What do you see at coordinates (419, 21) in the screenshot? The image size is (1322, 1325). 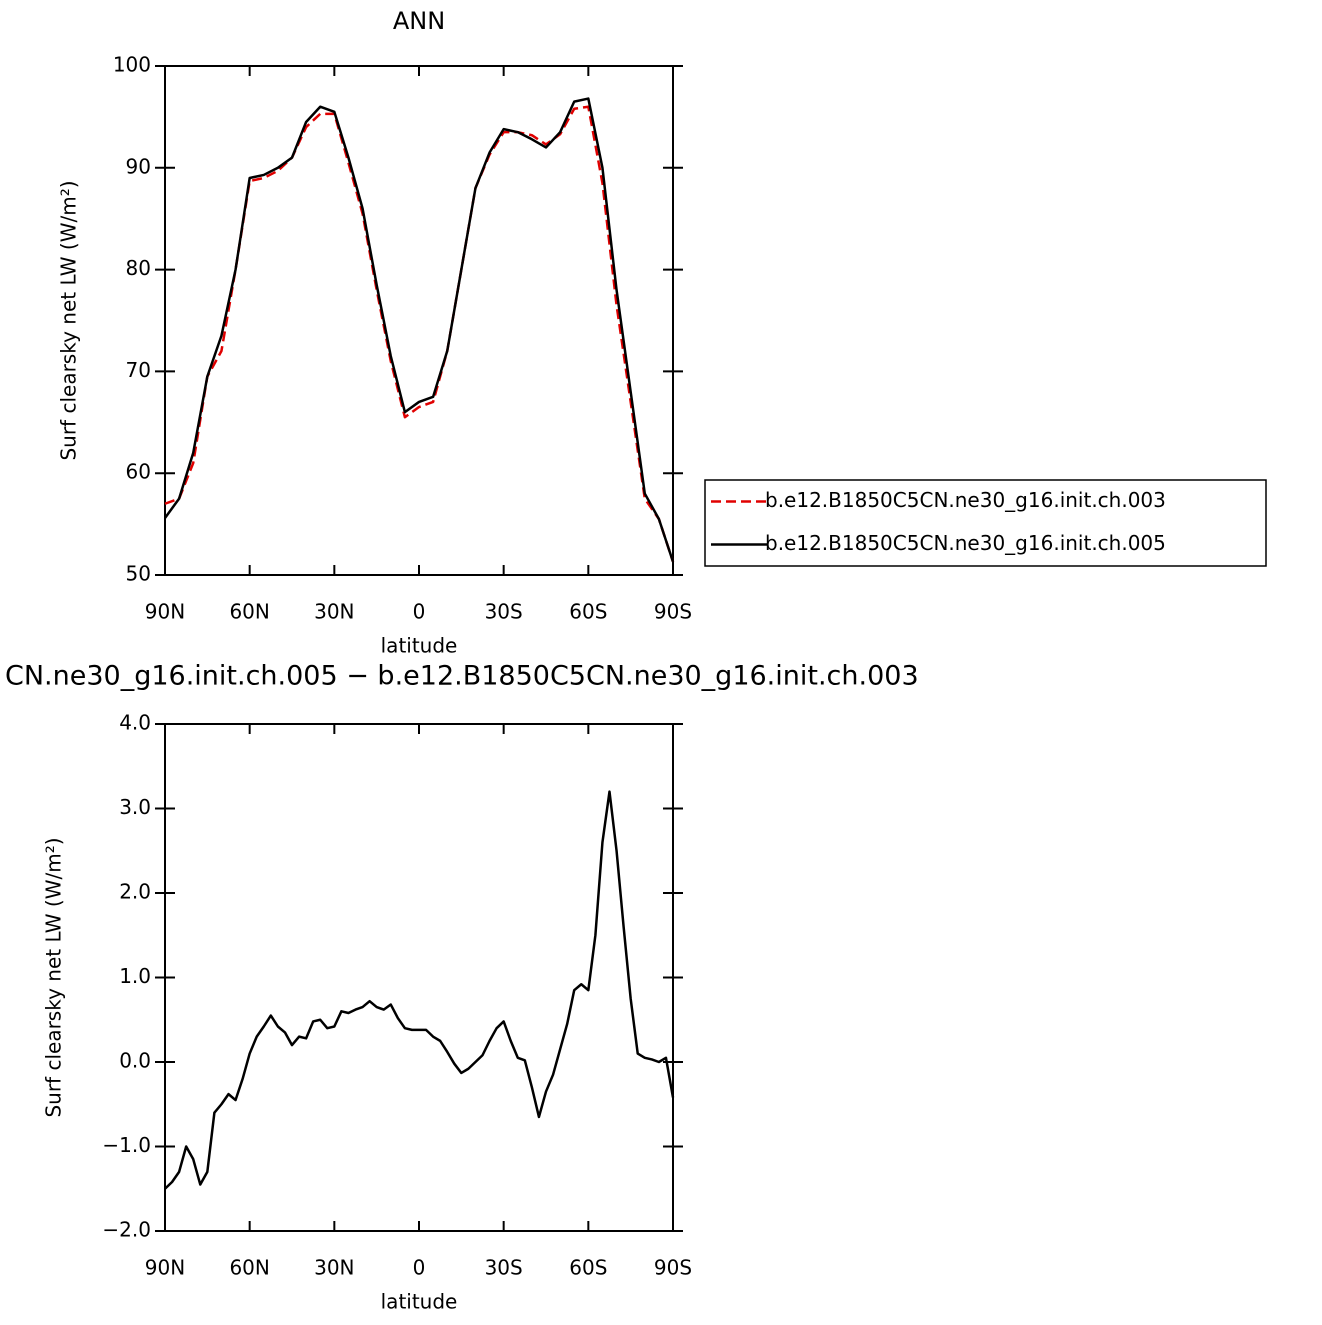 I see `chart-title: ANN` at bounding box center [419, 21].